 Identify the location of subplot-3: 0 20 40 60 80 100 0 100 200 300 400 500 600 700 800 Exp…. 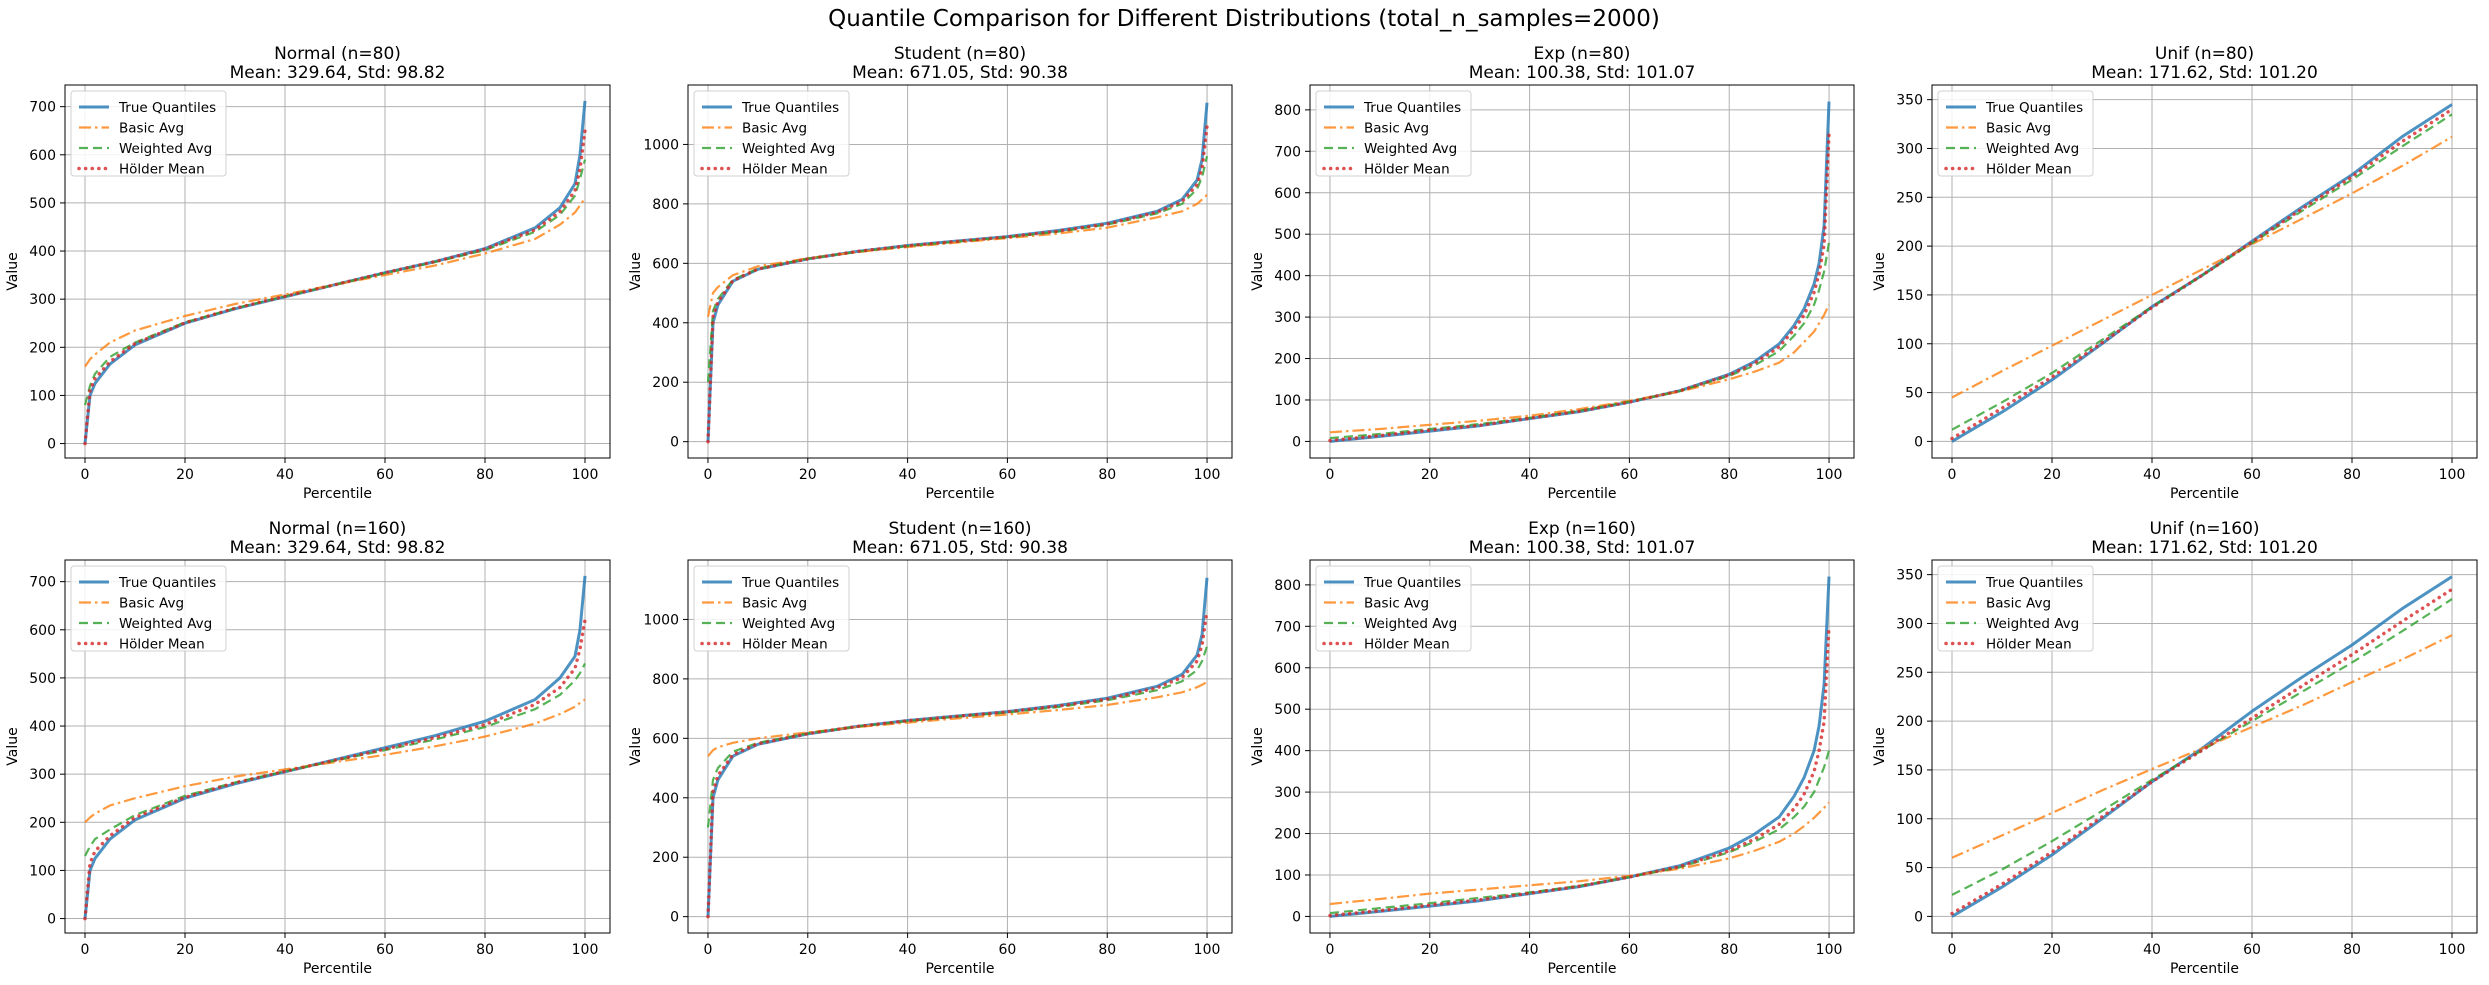
(1552, 273).